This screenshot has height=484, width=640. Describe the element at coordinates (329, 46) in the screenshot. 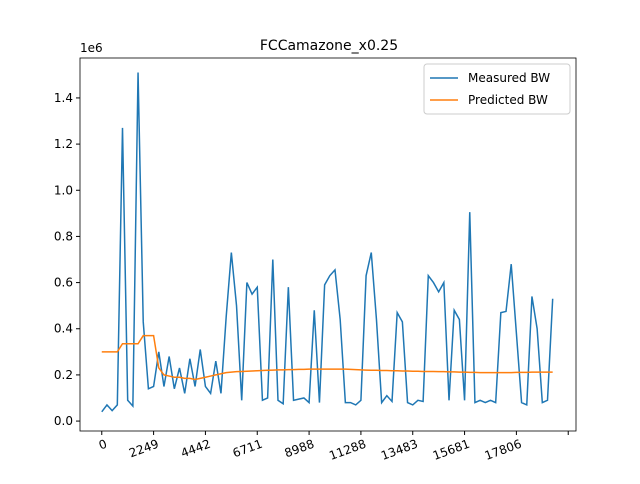

I see `chart-title: FCCamazone_x0.25` at that location.